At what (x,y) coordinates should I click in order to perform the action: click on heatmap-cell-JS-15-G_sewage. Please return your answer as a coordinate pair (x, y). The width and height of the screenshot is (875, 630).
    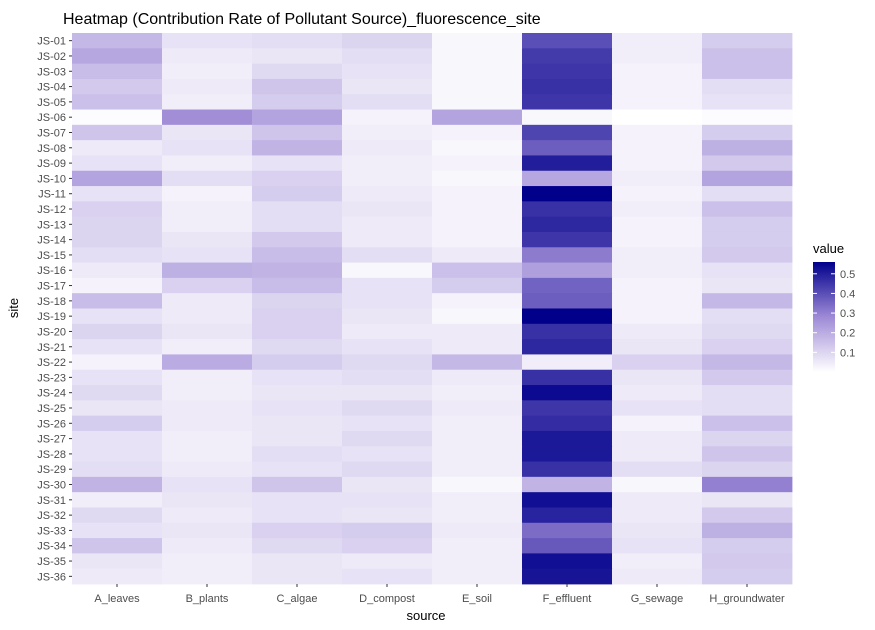
    Looking at the image, I should click on (657, 255).